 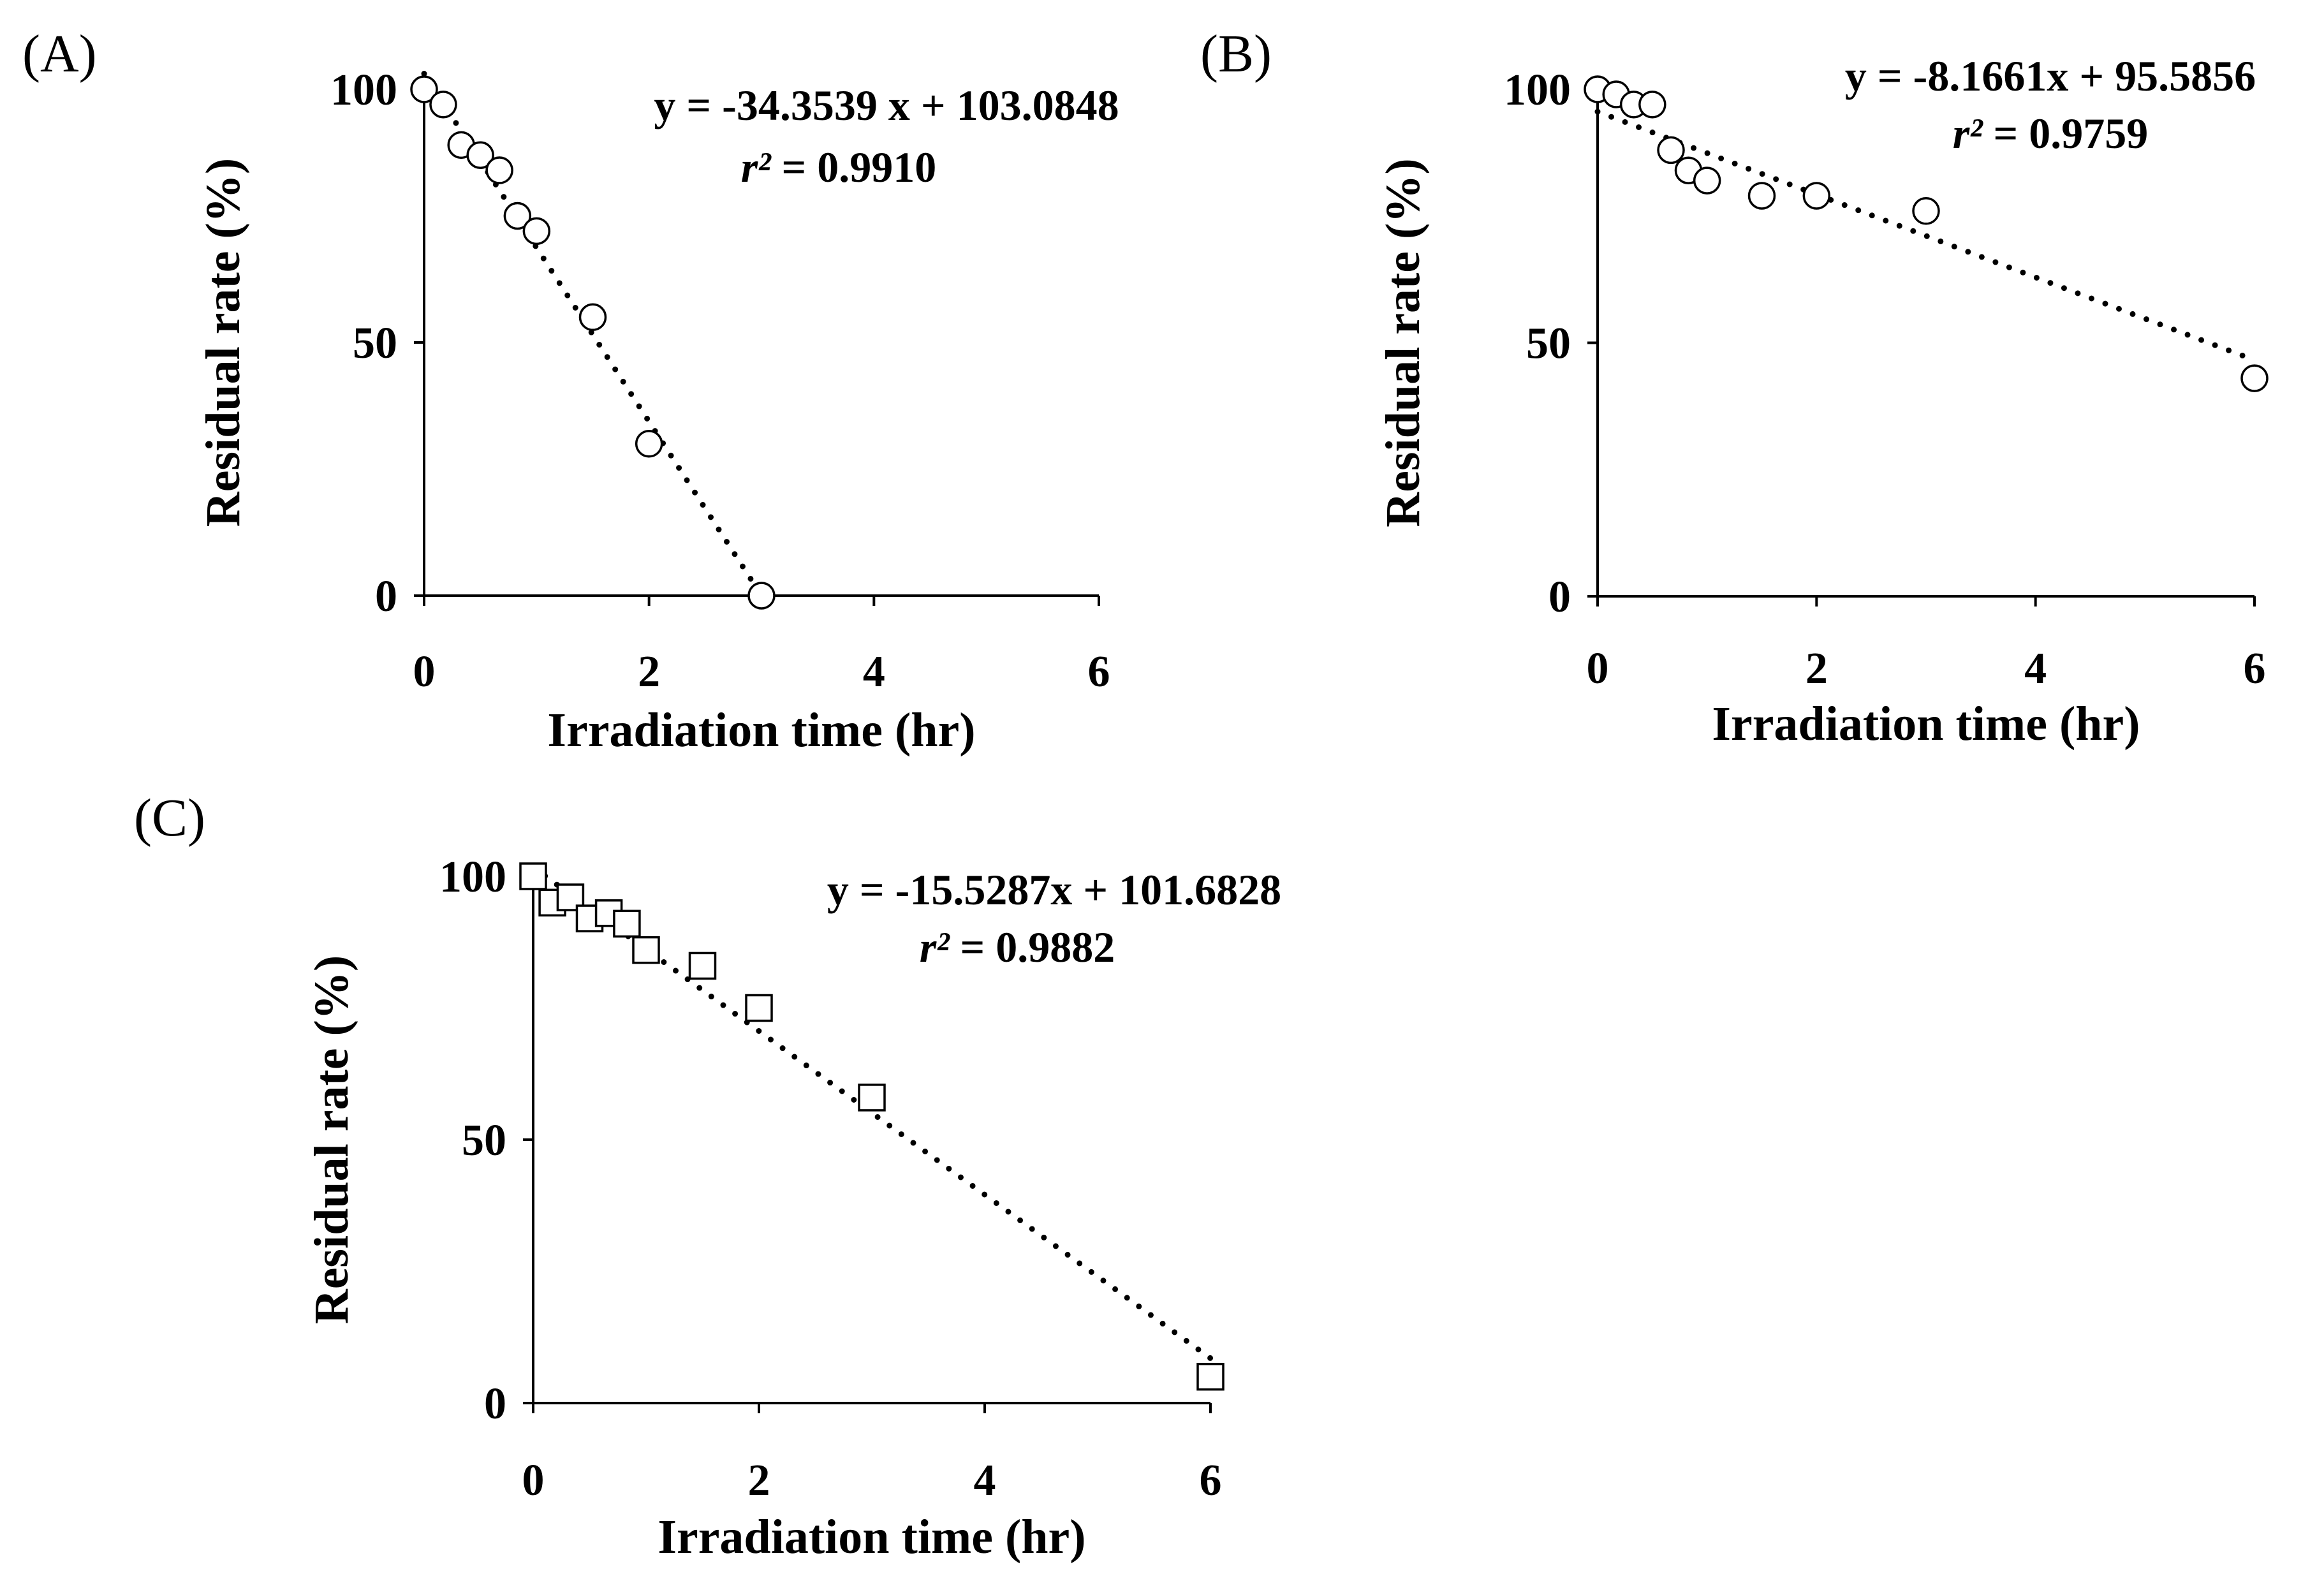 What do you see at coordinates (169, 818) in the screenshot?
I see `panel-label: (C)` at bounding box center [169, 818].